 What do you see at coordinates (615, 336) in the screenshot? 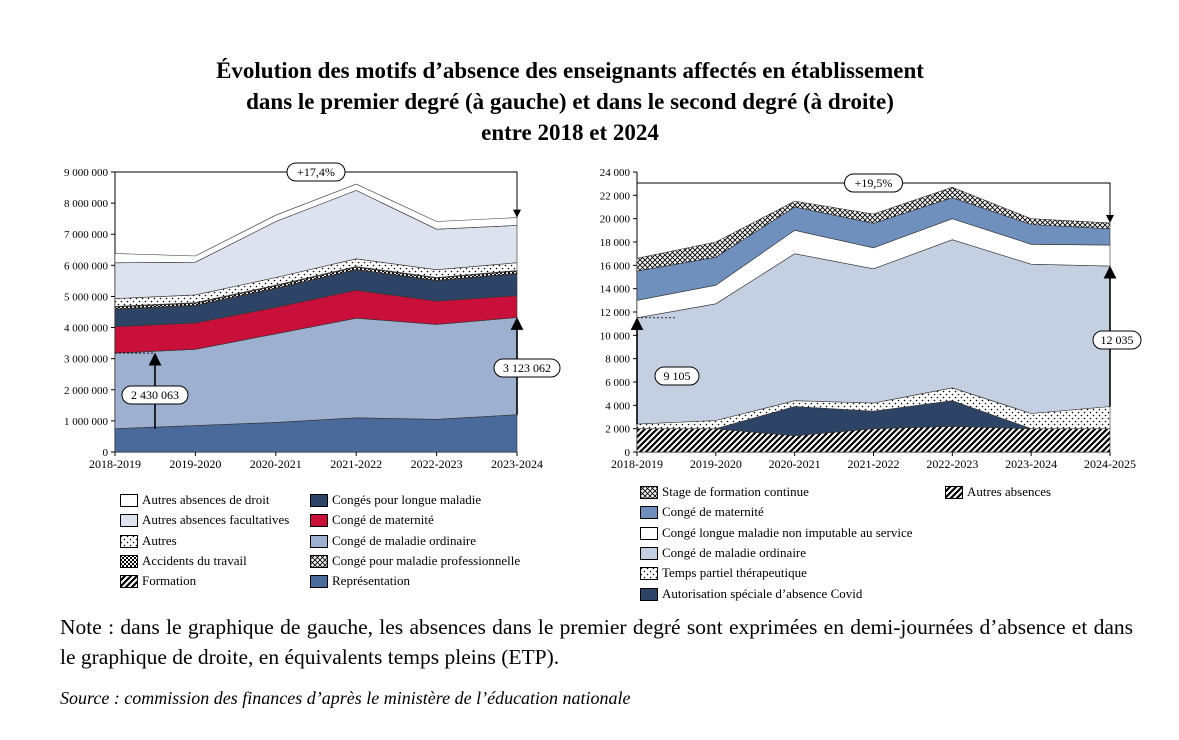
I see `y-tick-label: 10 000` at bounding box center [615, 336].